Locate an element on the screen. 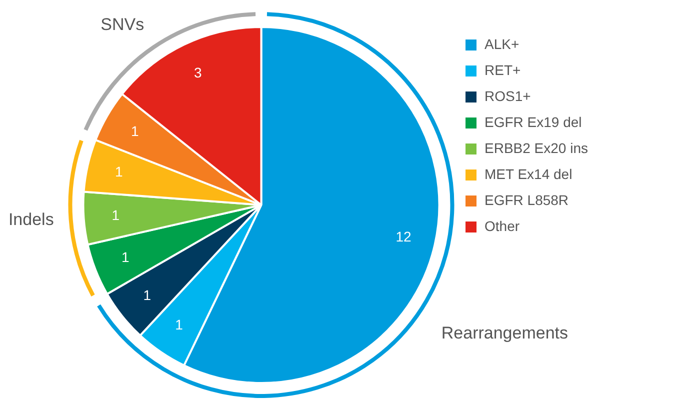 Image resolution: width=698 pixels, height=410 pixels. data-label: 3 is located at coordinates (198, 72).